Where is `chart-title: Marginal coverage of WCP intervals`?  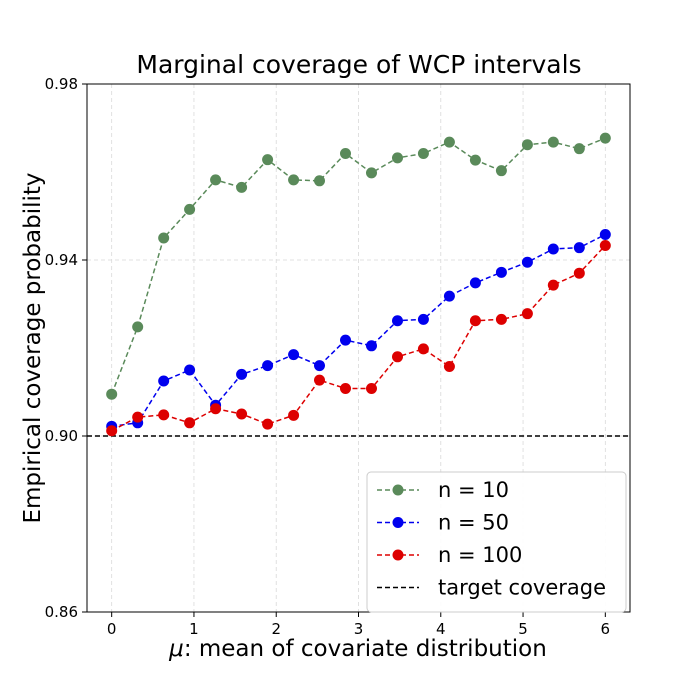
chart-title: Marginal coverage of WCP intervals is located at coordinates (358, 64).